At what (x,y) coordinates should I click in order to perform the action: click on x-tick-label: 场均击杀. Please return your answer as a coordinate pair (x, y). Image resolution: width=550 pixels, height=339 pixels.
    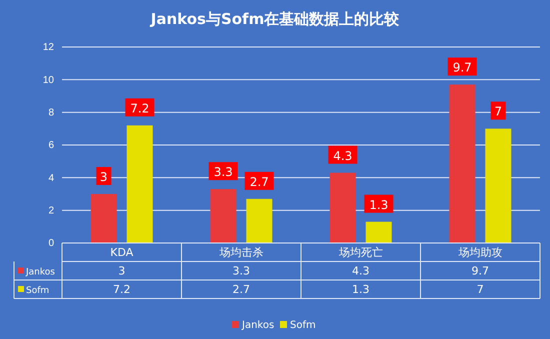
    Looking at the image, I should click on (241, 252).